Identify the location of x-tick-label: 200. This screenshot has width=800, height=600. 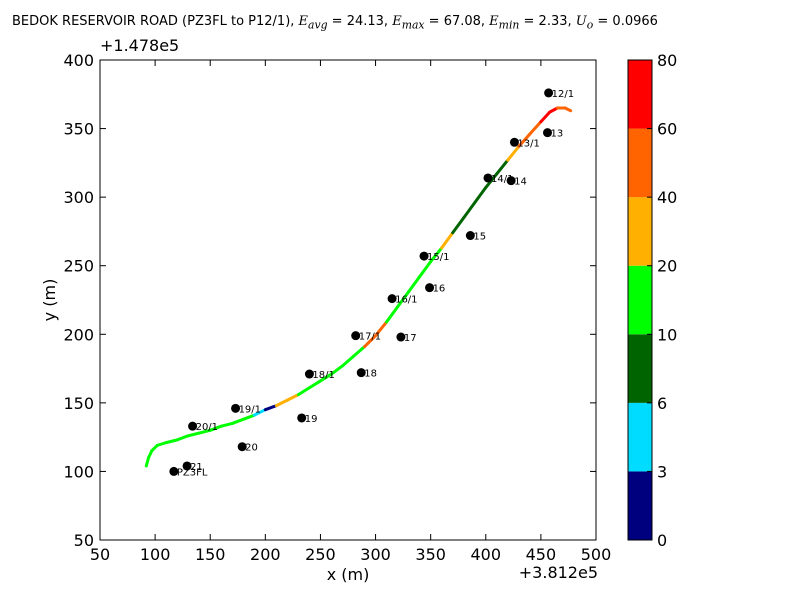
(265, 554).